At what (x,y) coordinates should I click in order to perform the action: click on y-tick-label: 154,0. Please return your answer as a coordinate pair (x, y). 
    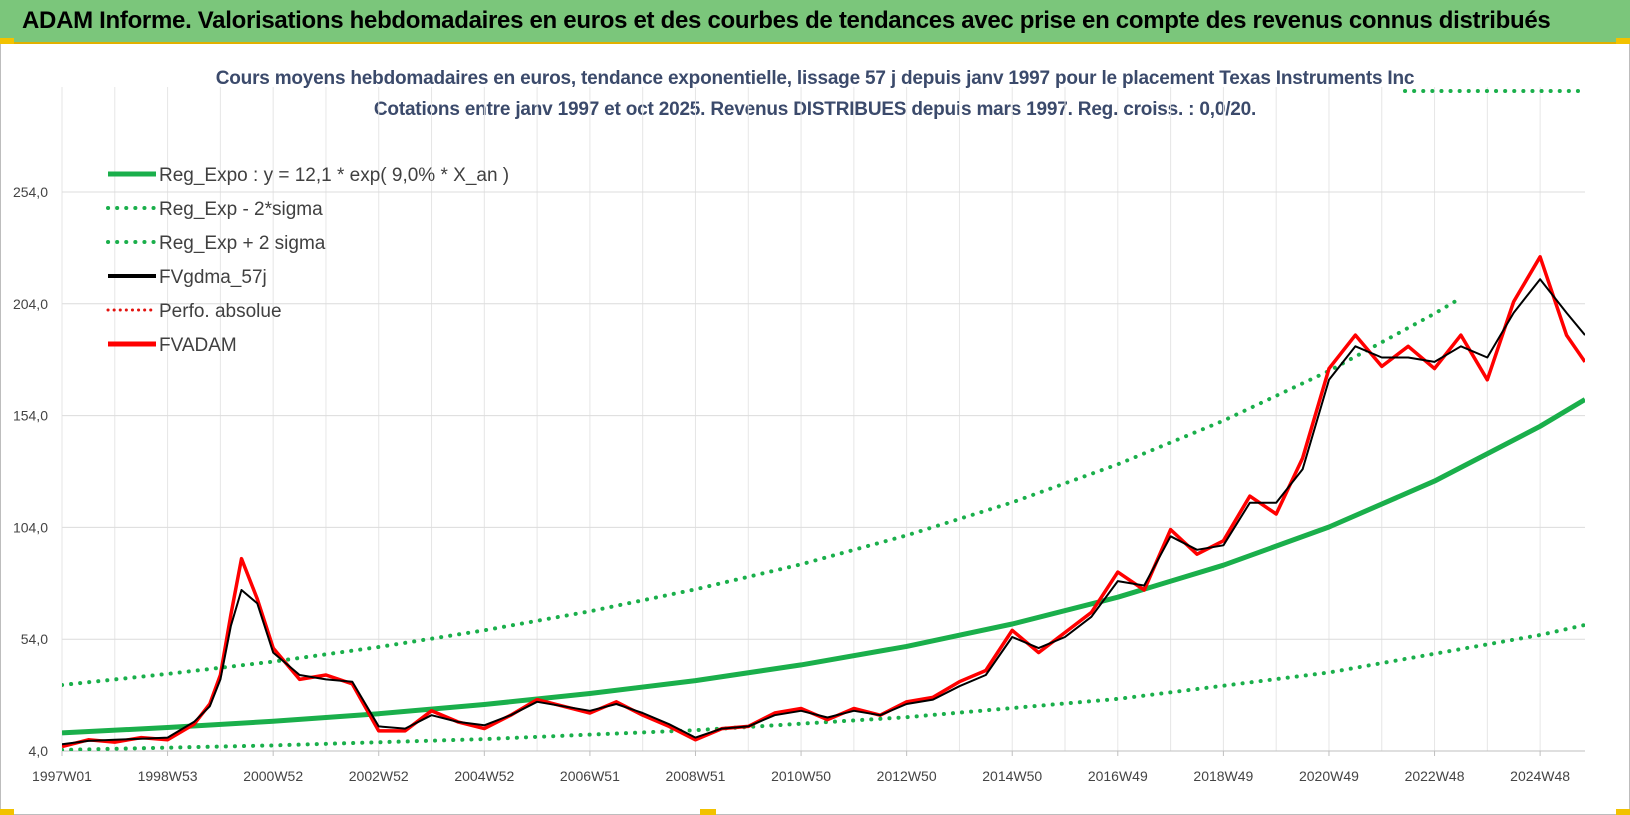
    Looking at the image, I should click on (30, 416).